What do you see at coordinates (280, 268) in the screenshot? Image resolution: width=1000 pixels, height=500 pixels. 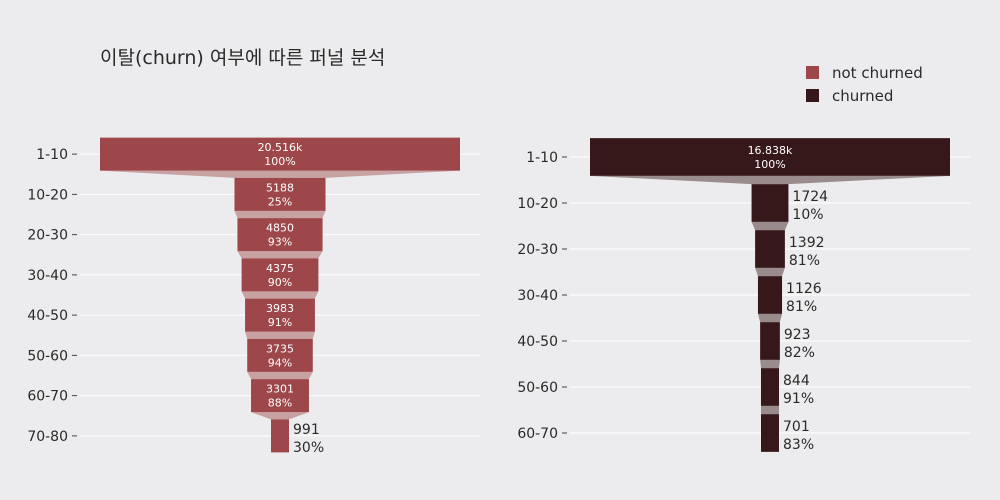 I see `funnel-value-label: 4375` at bounding box center [280, 268].